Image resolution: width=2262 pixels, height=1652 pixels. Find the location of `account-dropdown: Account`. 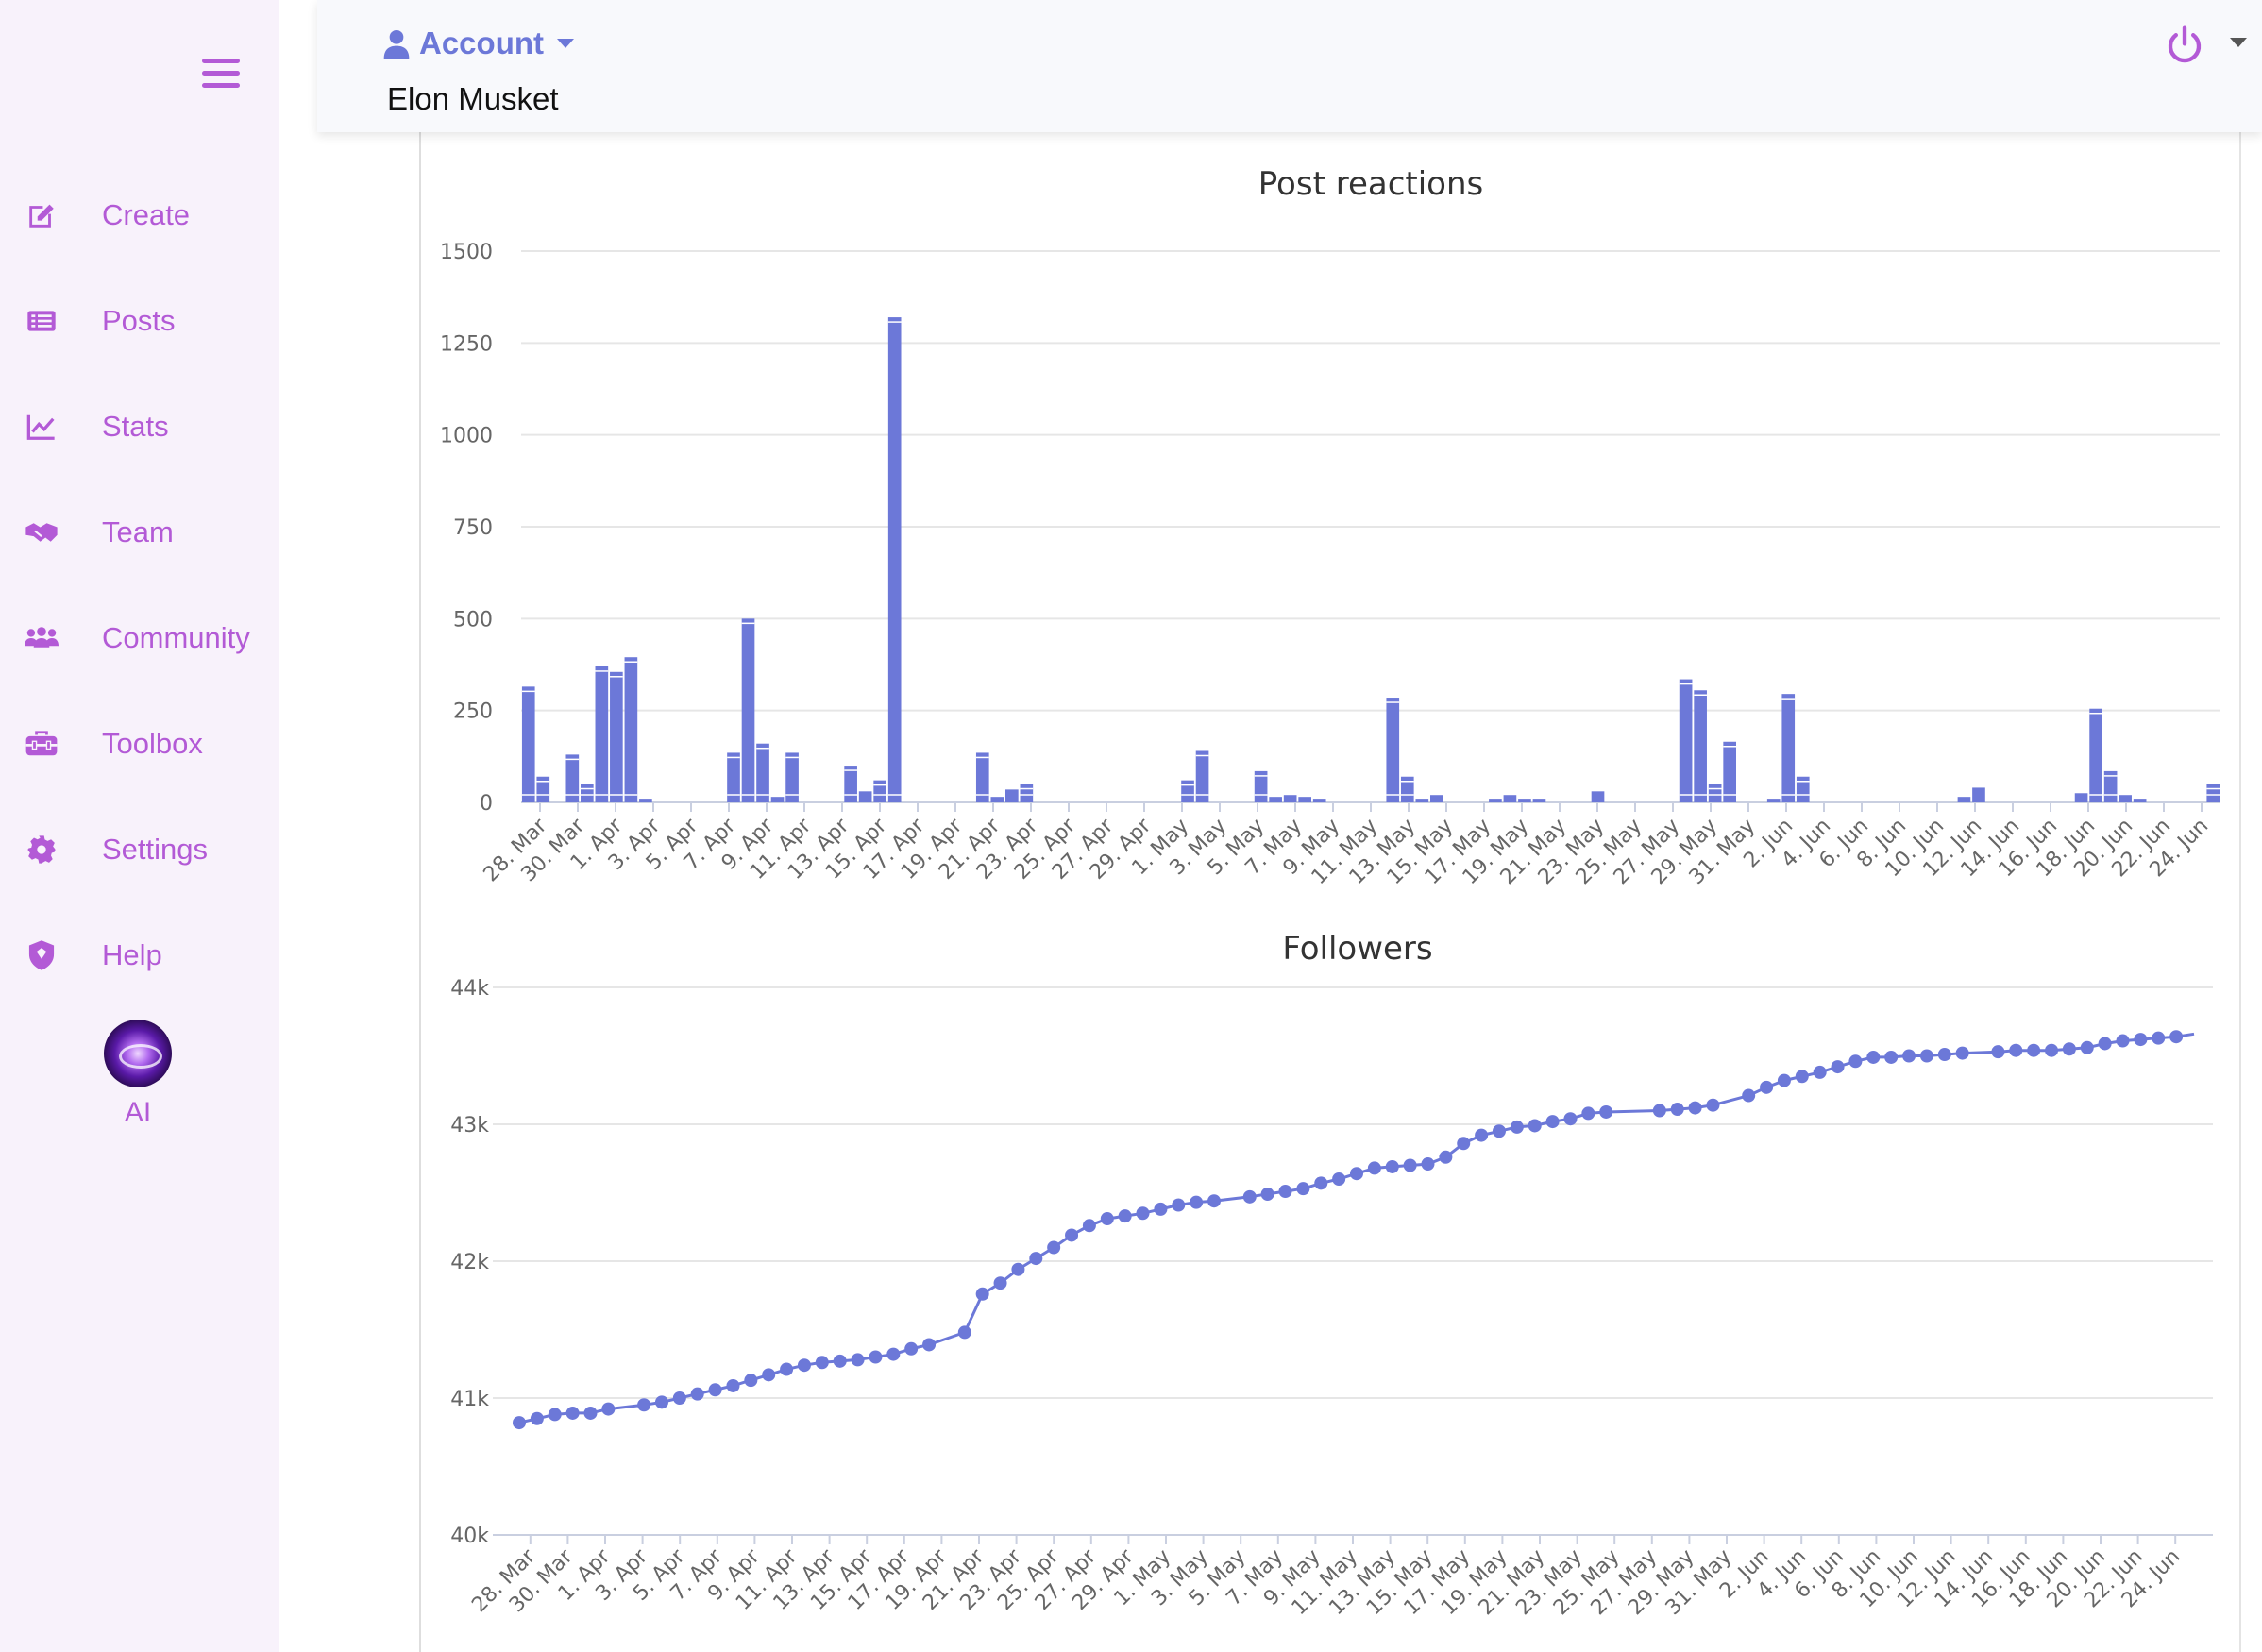

account-dropdown: Account is located at coordinates (478, 43).